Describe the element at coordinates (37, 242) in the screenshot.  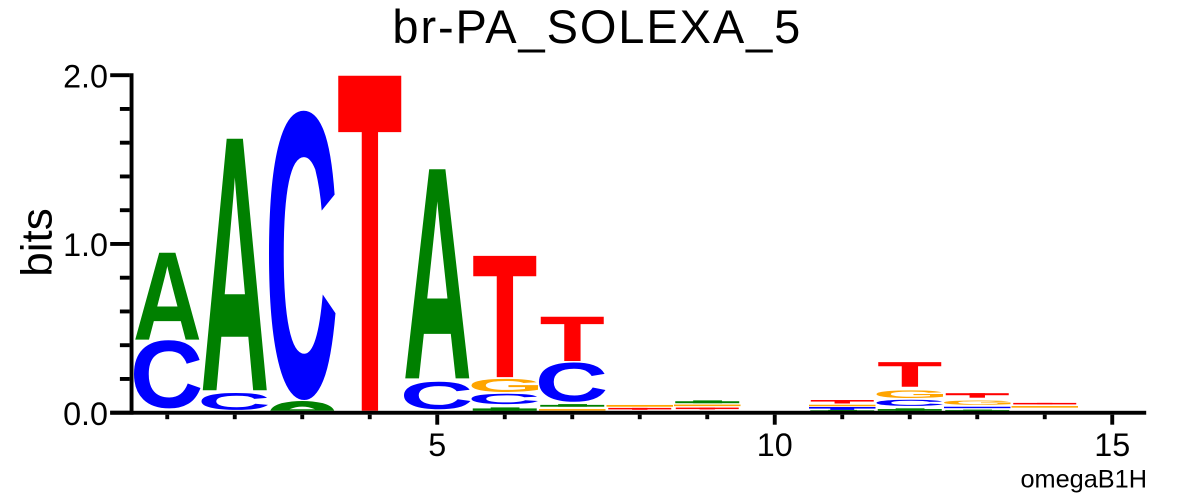
I see `svg-text: bits` at that location.